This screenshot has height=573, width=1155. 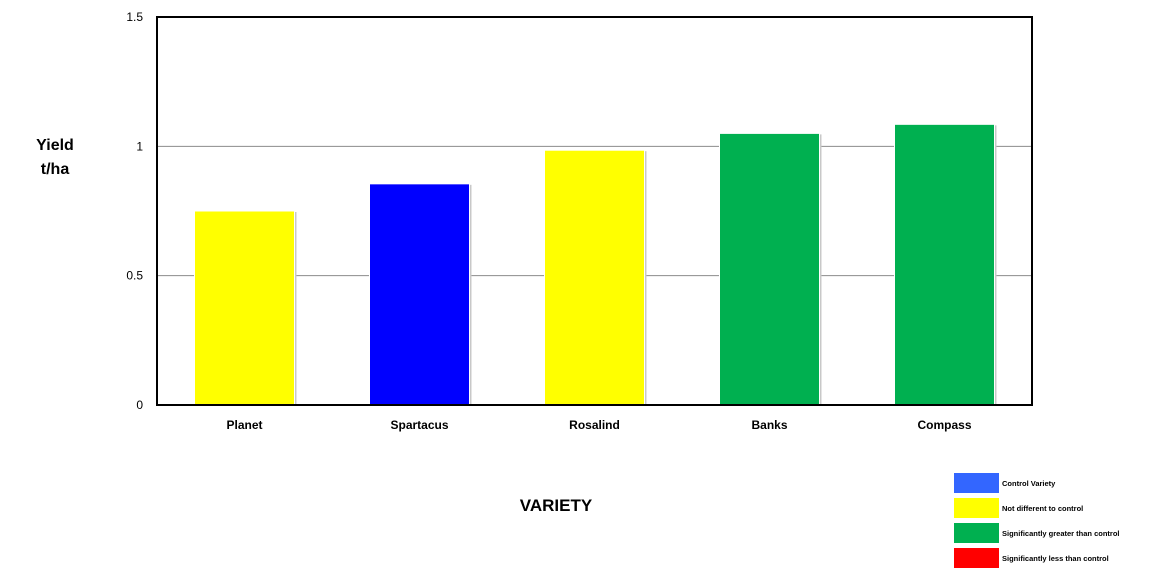 I want to click on legend-label: Significantly less than control, so click(x=1055, y=558).